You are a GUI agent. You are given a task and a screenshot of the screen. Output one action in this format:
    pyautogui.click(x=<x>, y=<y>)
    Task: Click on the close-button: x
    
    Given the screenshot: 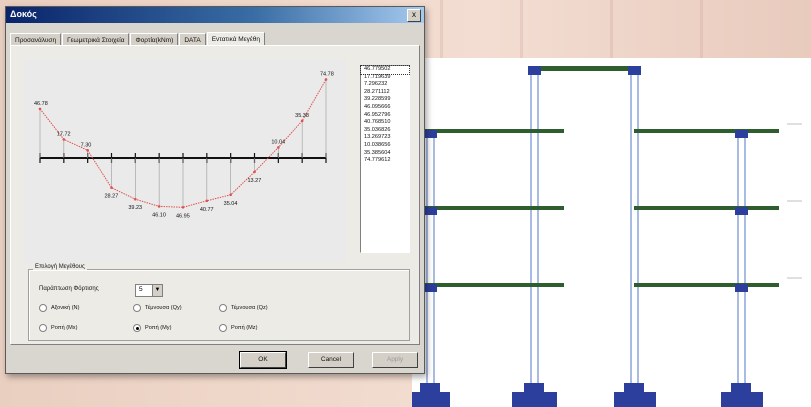 What is the action you would take?
    pyautogui.click(x=414, y=15)
    